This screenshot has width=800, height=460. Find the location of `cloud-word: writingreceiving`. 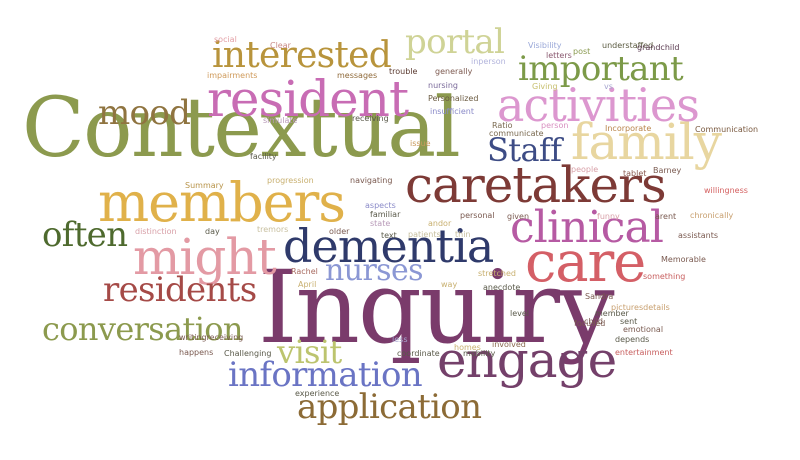

cloud-word: writingreceiving is located at coordinates (211, 337).